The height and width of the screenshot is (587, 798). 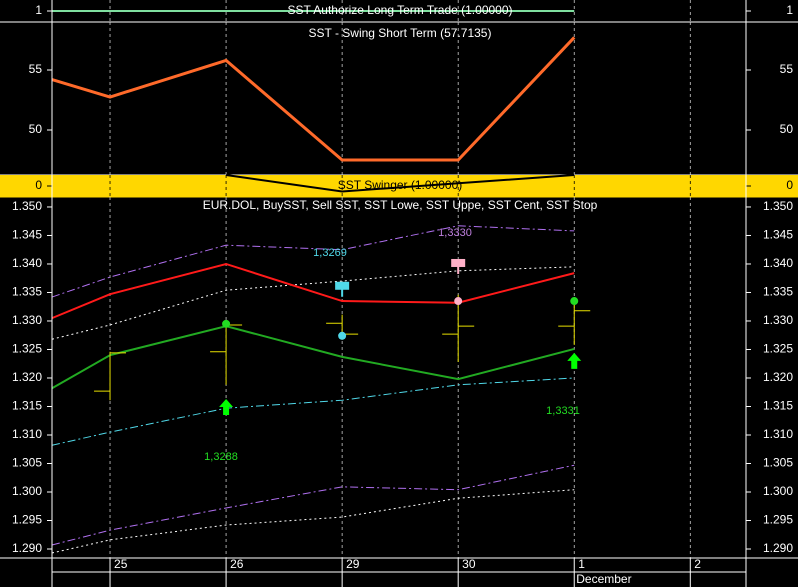 What do you see at coordinates (221, 457) in the screenshot?
I see `annotation: 1,3288` at bounding box center [221, 457].